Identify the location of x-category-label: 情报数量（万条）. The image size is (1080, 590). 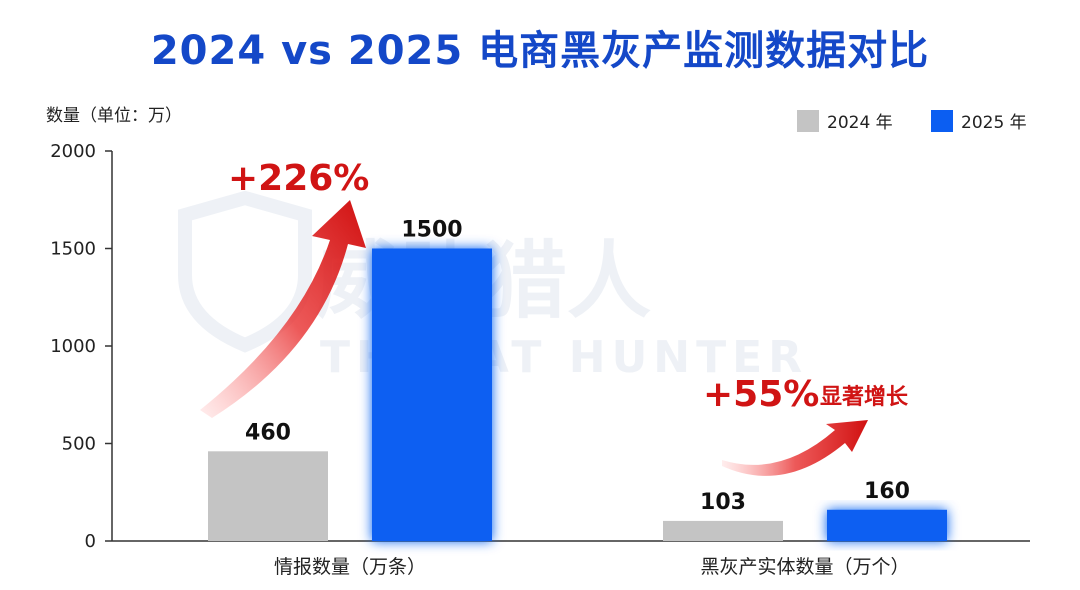
(350, 567).